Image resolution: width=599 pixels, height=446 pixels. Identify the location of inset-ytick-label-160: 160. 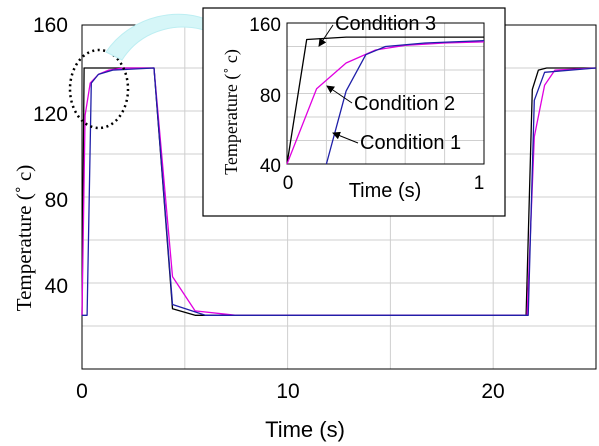
(265, 25).